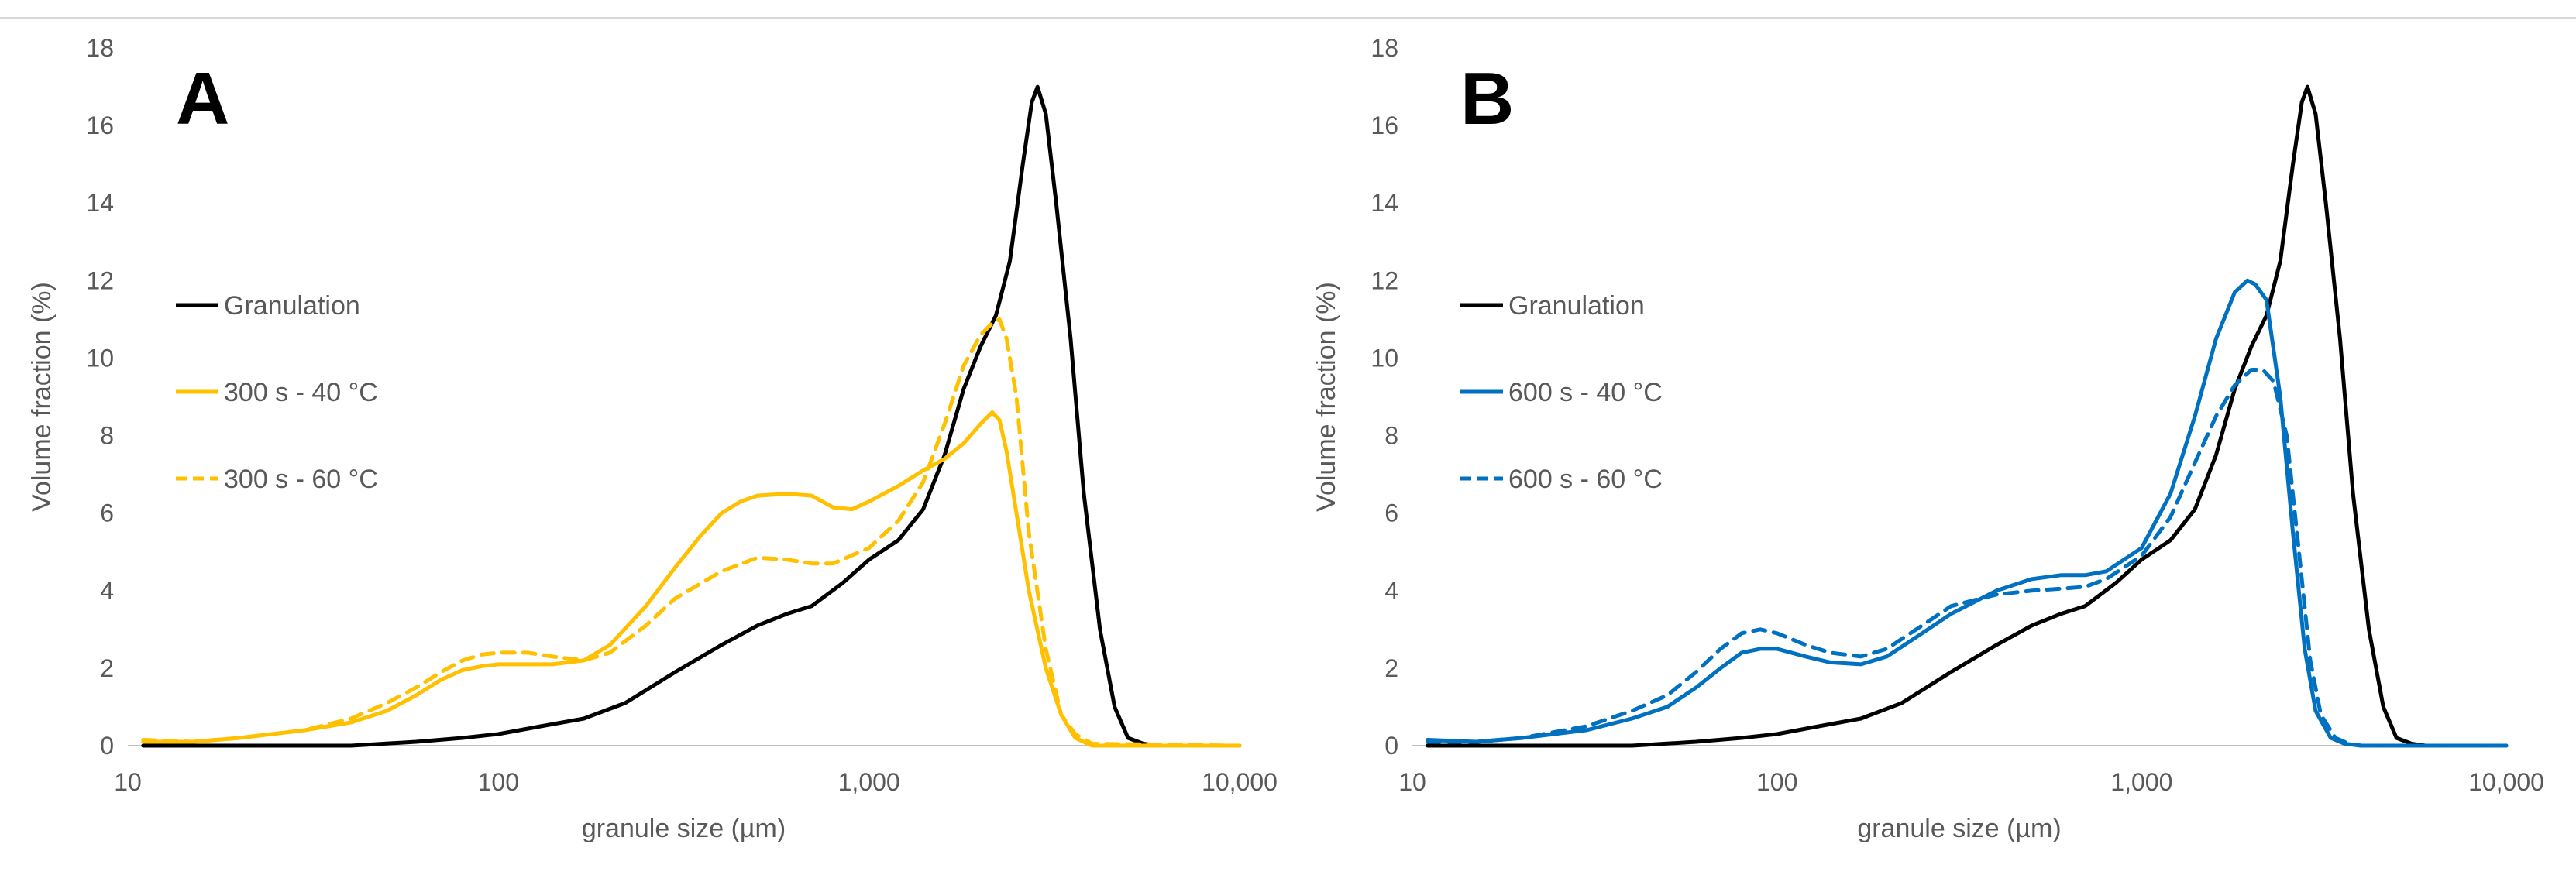 This screenshot has height=875, width=2576. What do you see at coordinates (1487, 98) in the screenshot?
I see `panel-label: B` at bounding box center [1487, 98].